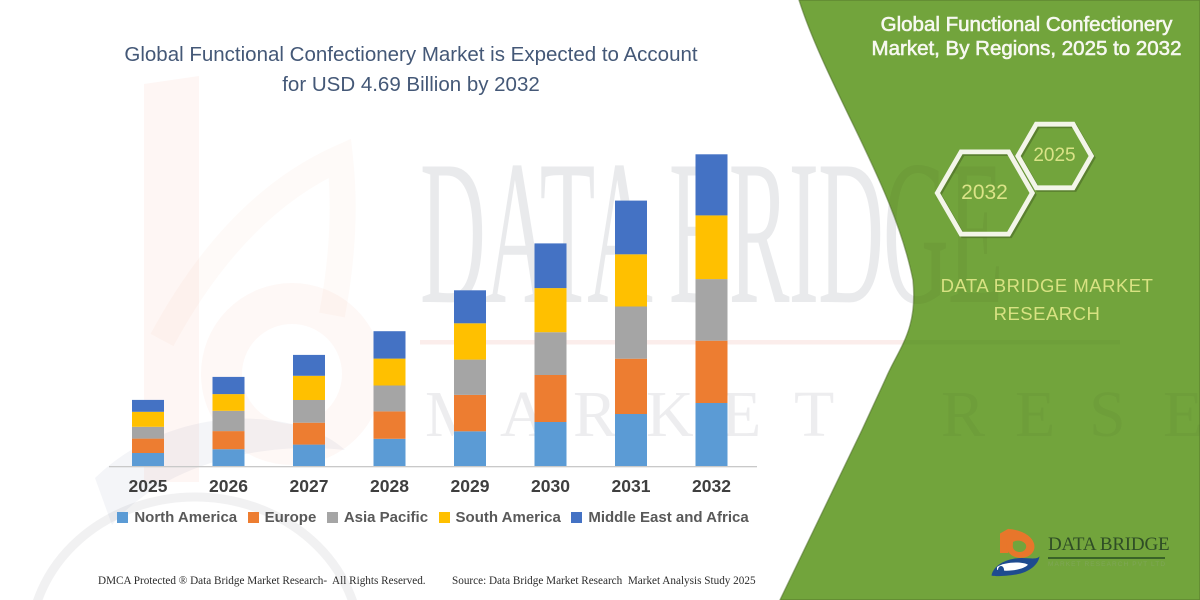  Describe the element at coordinates (1107, 414) in the screenshot. I see `svg-text: S` at that location.